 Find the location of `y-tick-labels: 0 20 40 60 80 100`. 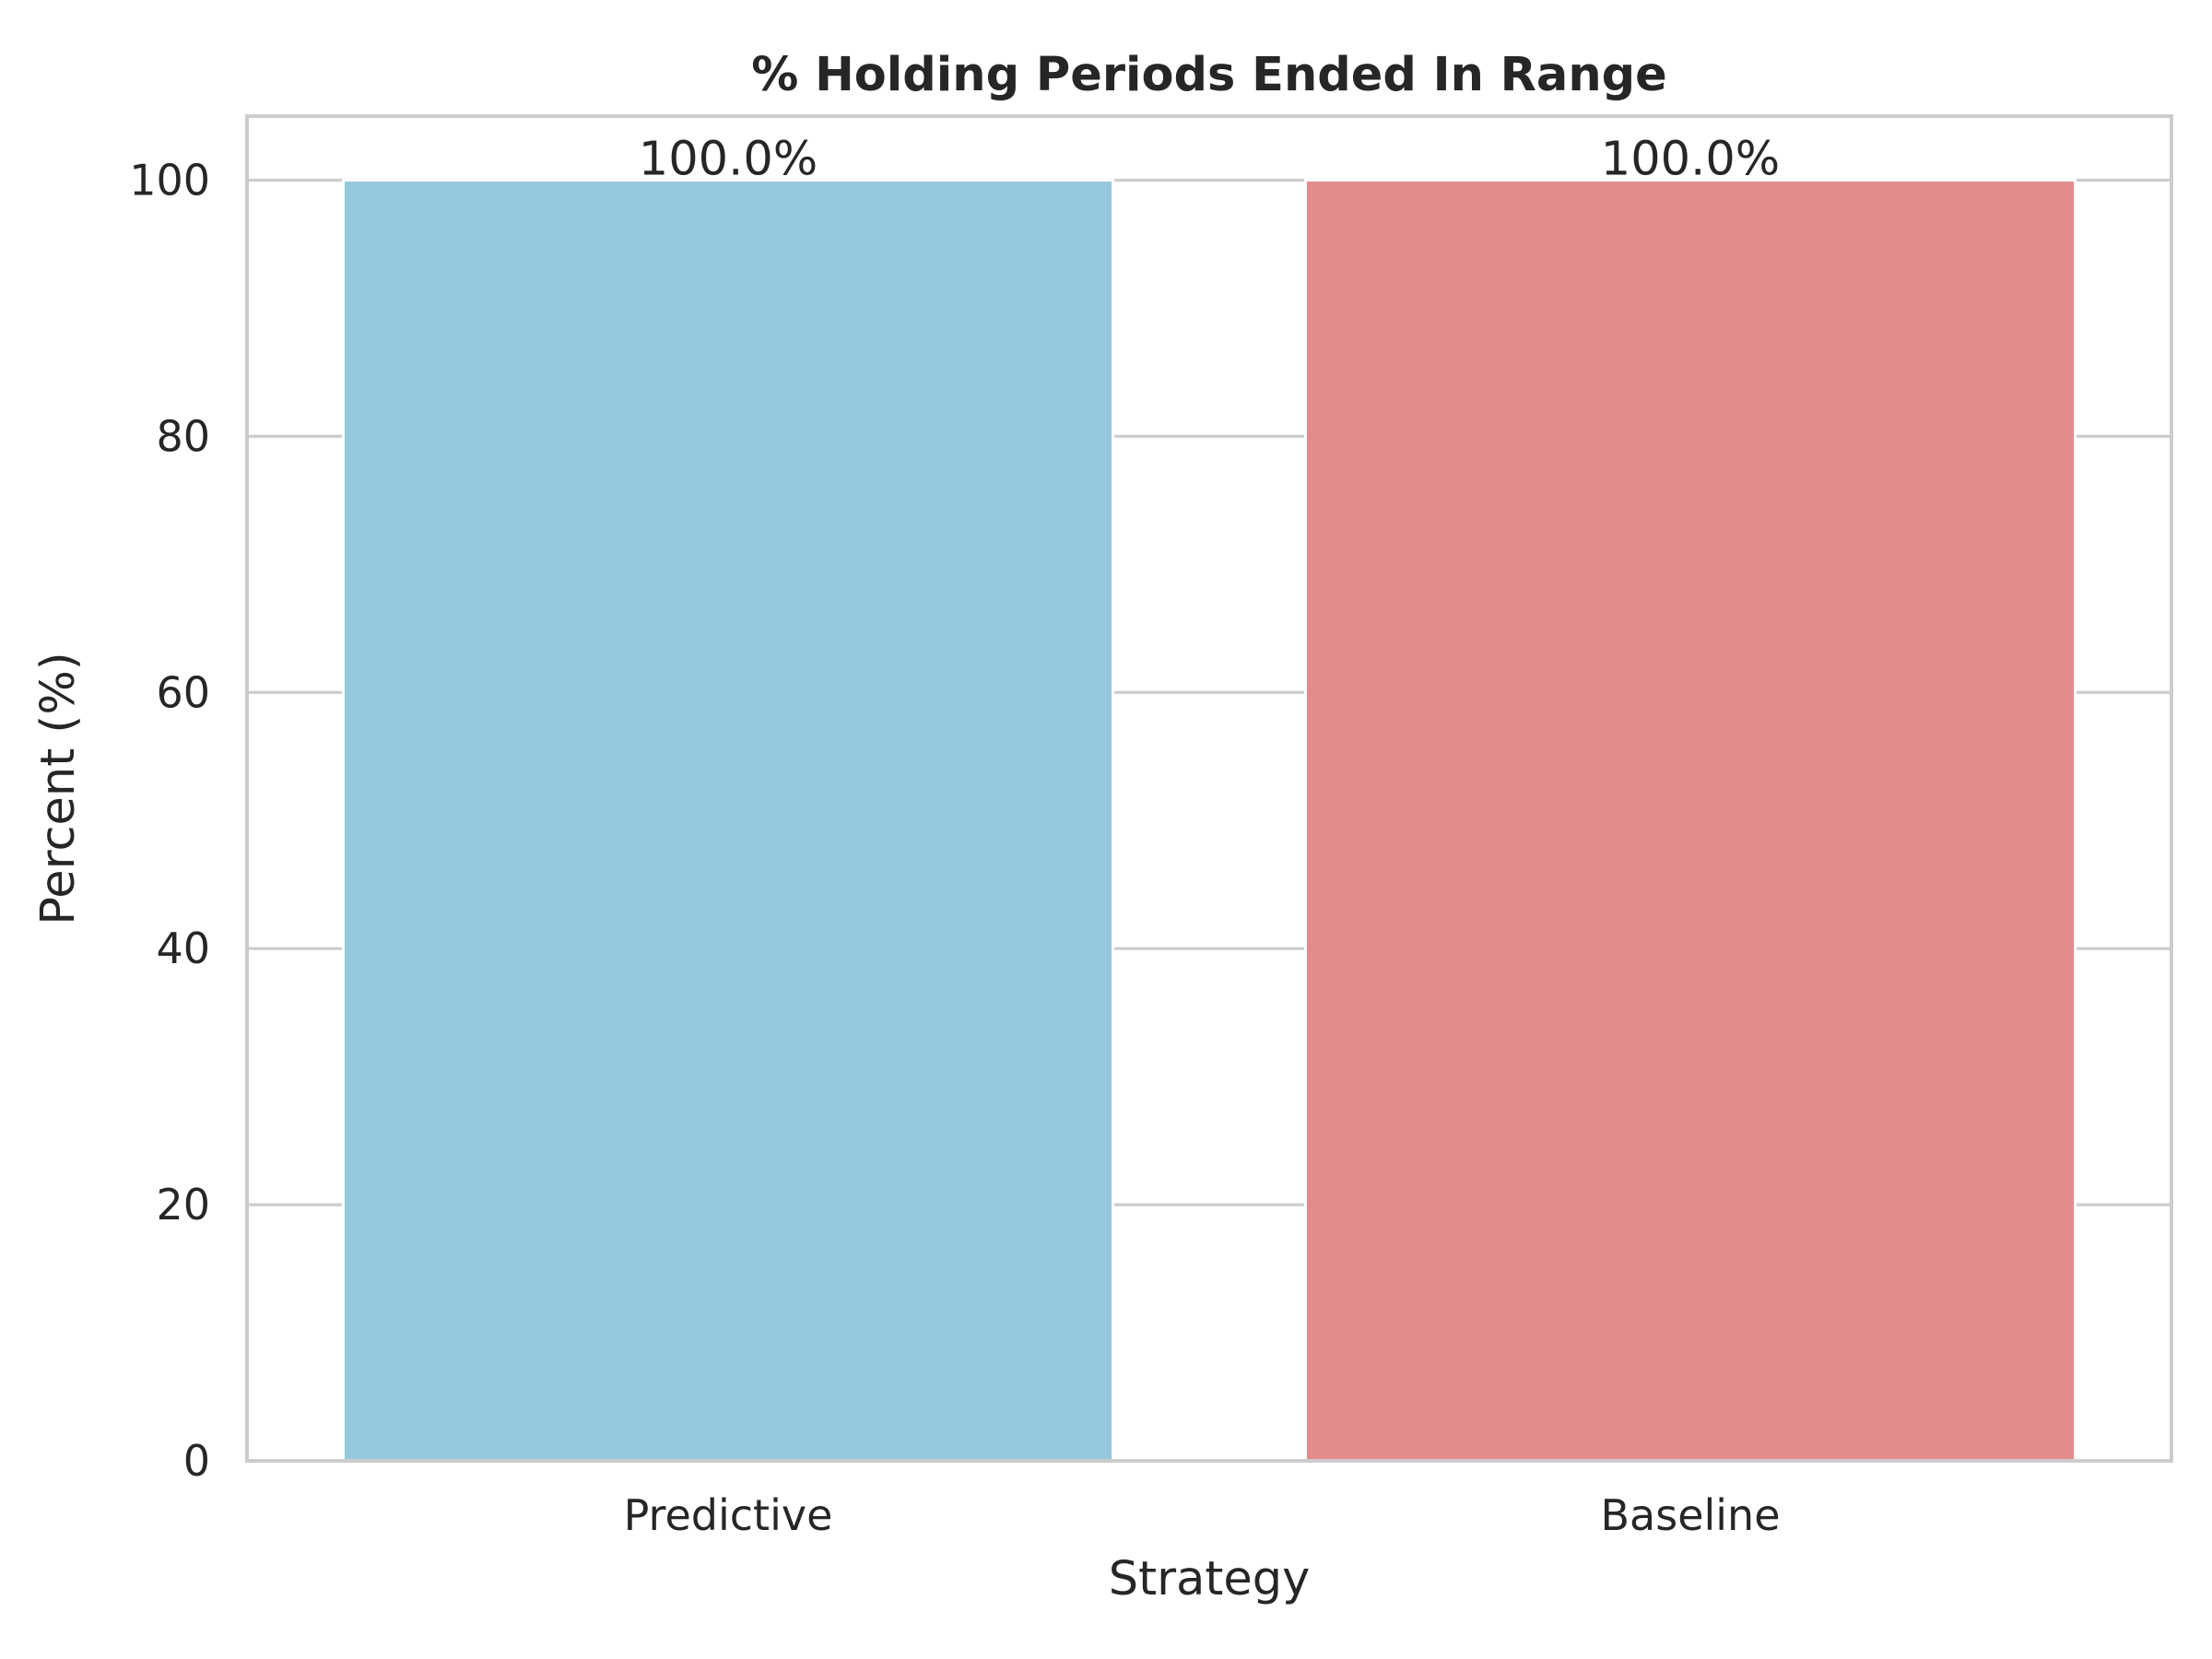

y-tick-labels: 0 20 40 60 80 100 is located at coordinates (169, 820).